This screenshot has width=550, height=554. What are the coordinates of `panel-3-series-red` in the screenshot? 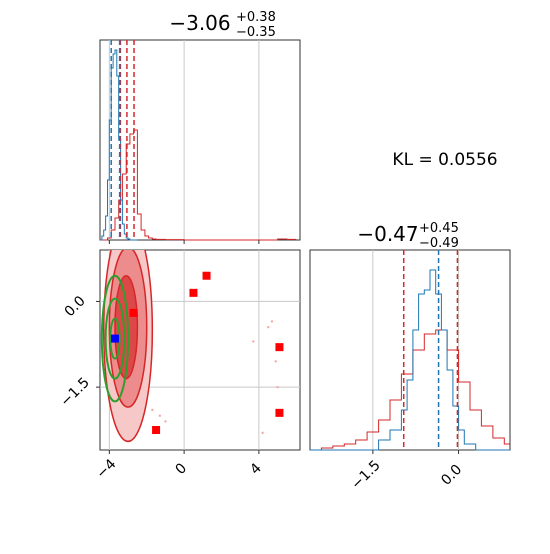 It's located at (410, 390).